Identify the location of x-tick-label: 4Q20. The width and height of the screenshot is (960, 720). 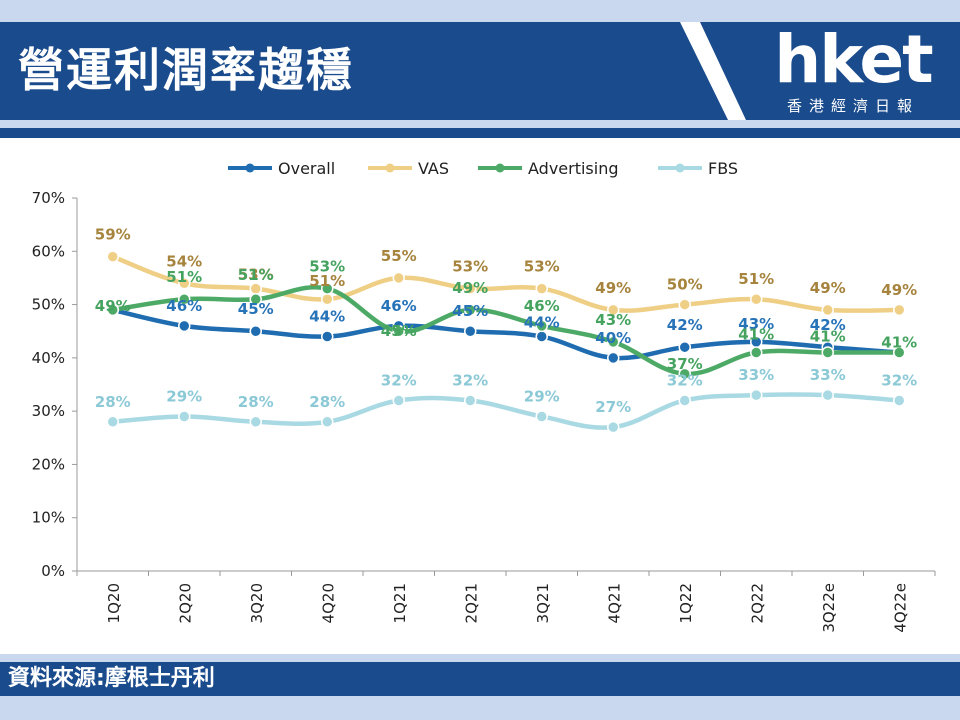
(328, 603).